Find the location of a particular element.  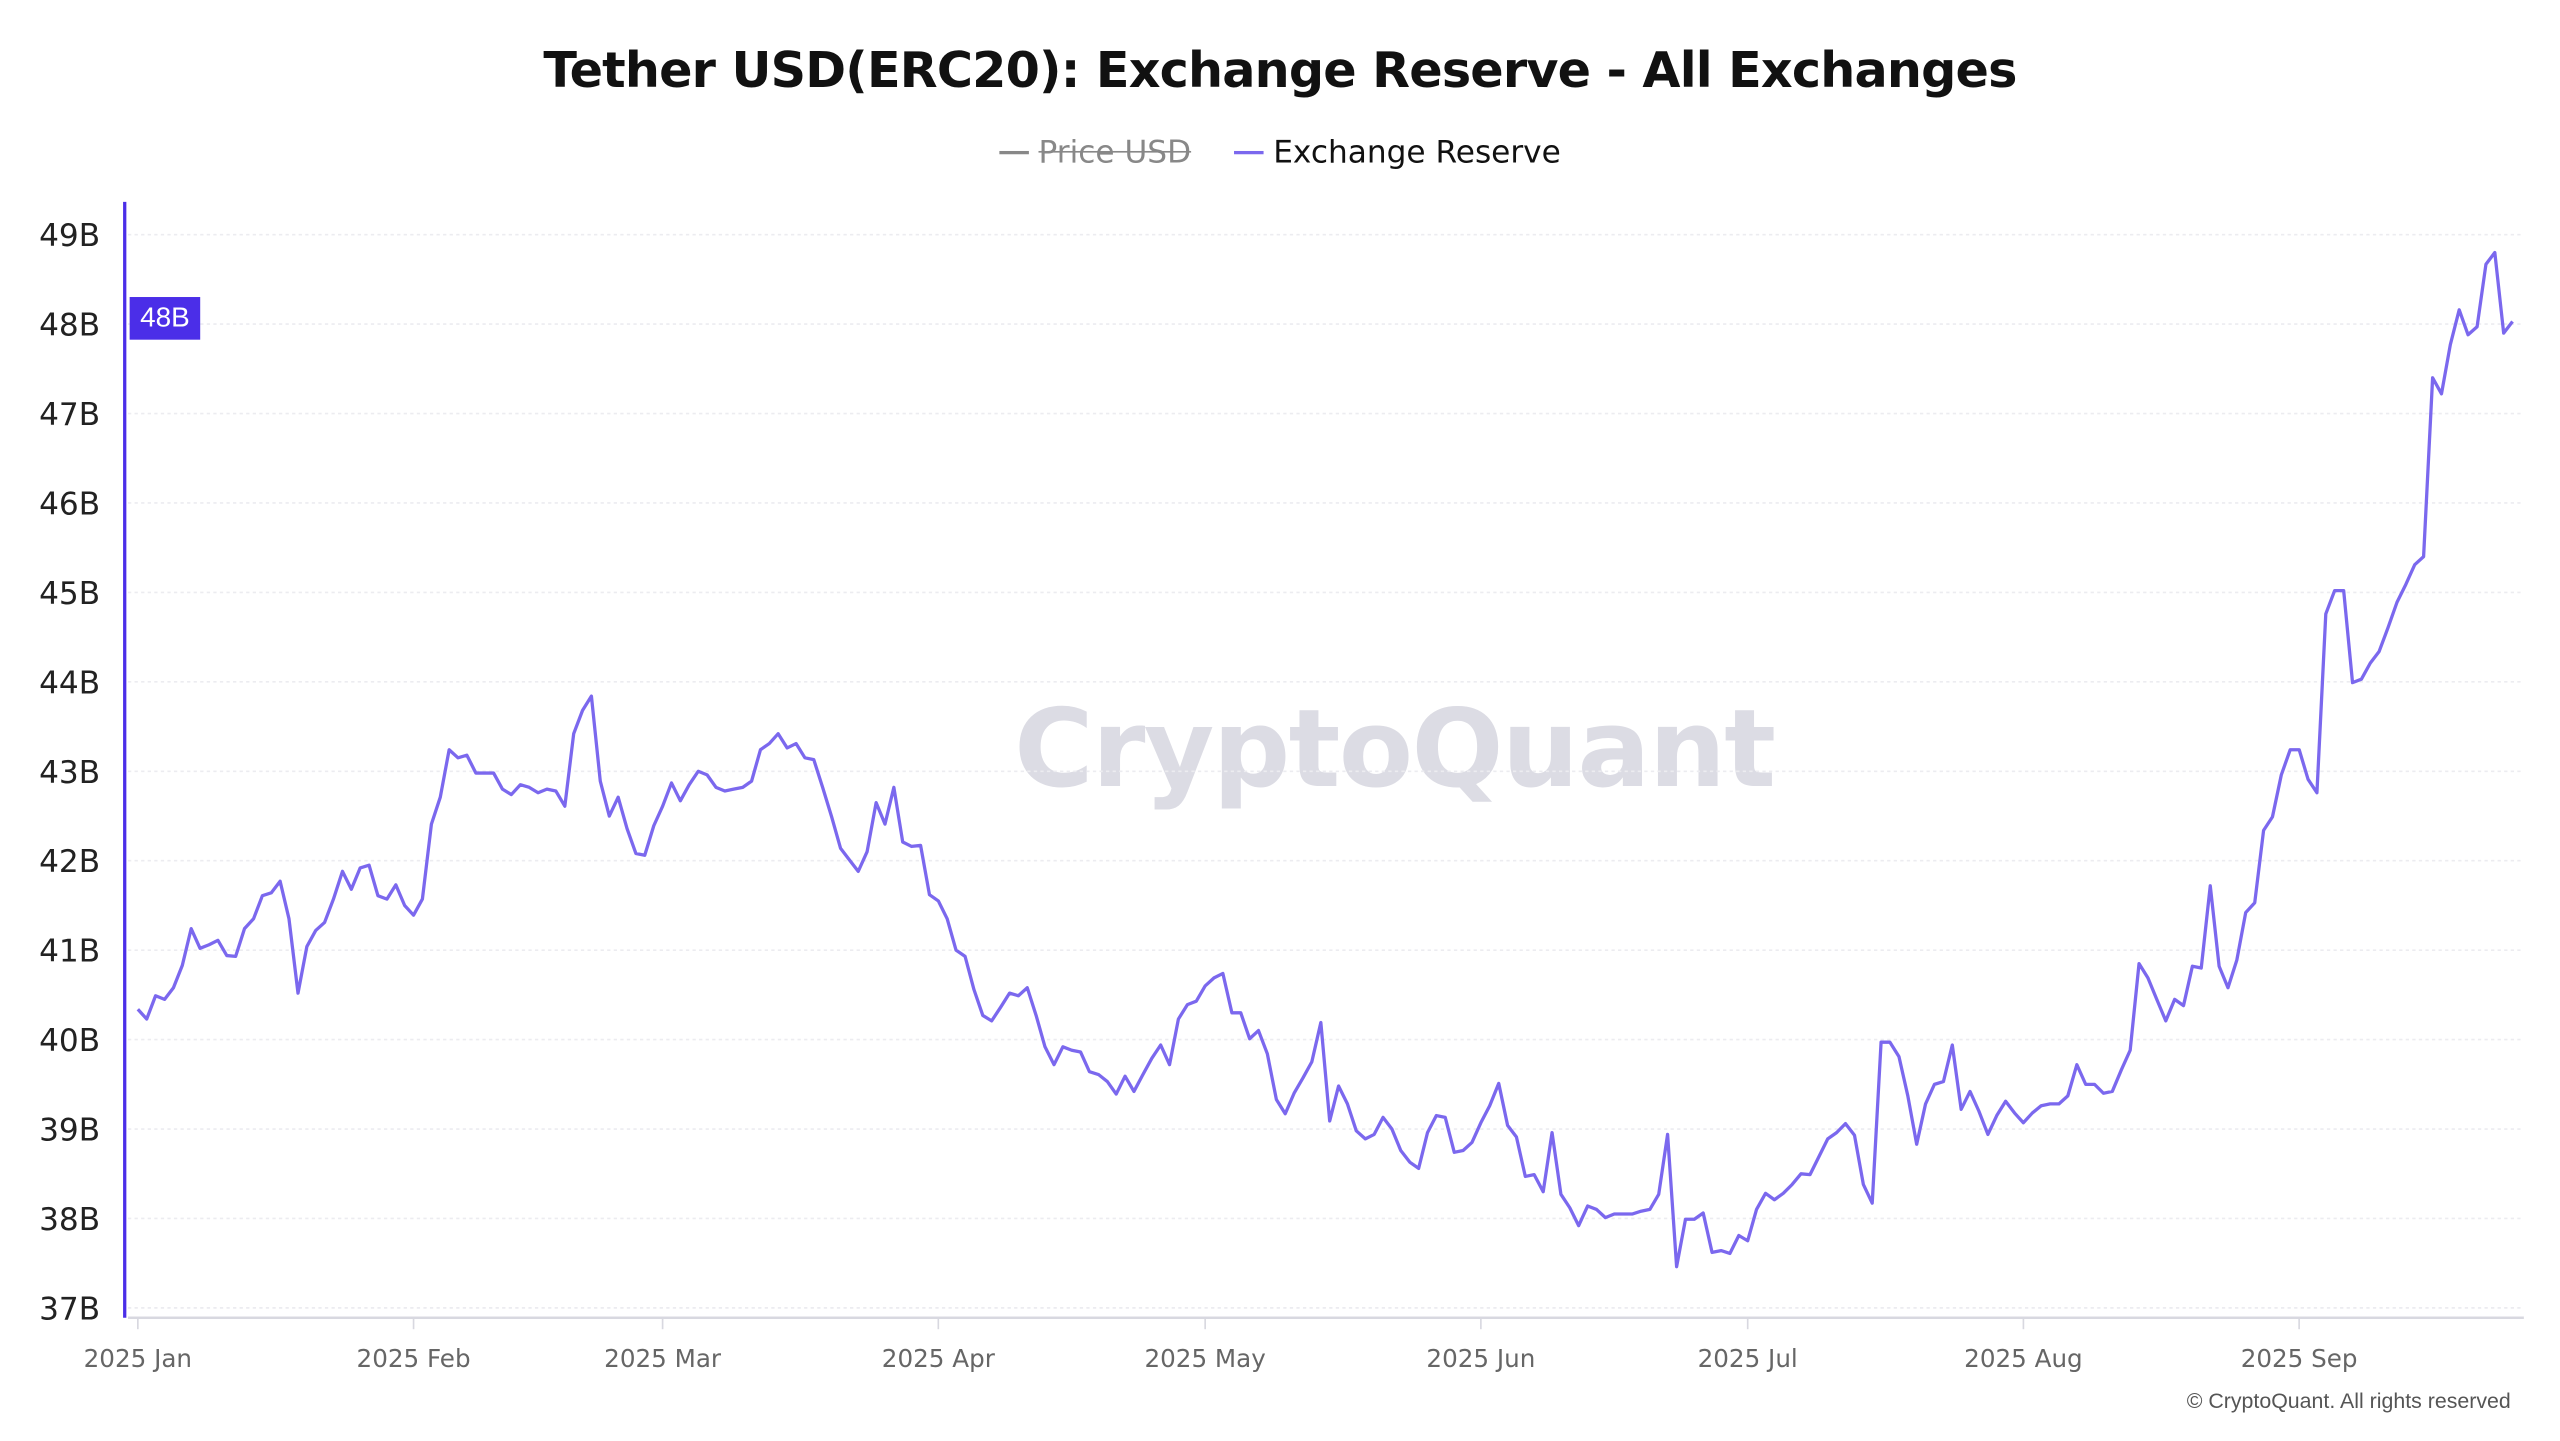

legend-item-exchange-reserve: Exchange Reserve is located at coordinates (1397, 153).